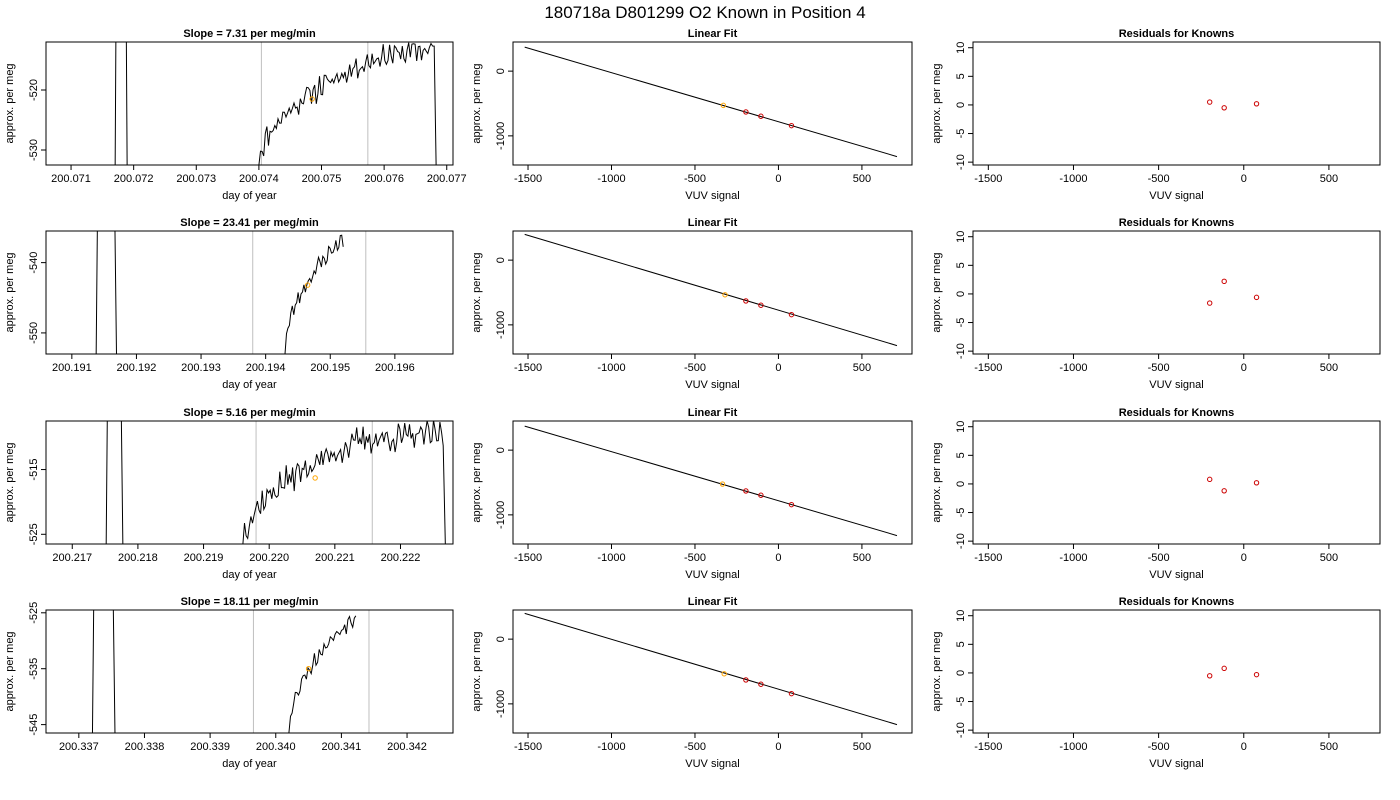 The width and height of the screenshot is (1400, 800). I want to click on x-tick-label: 200.191, so click(72, 368).